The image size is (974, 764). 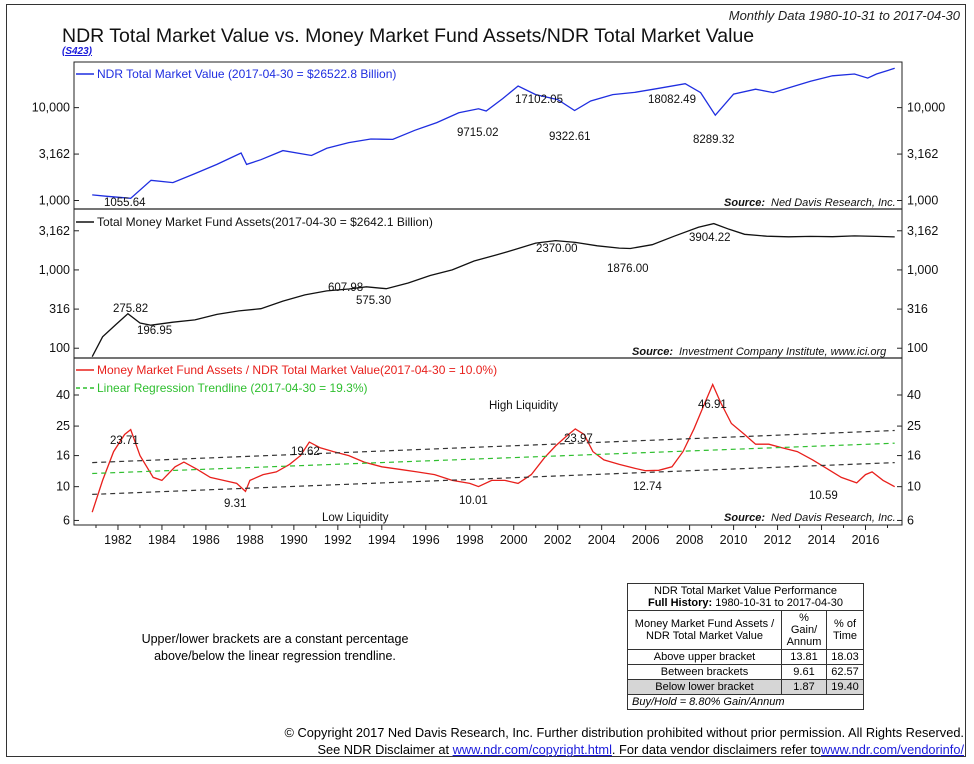 What do you see at coordinates (833, 203) in the screenshot?
I see `source-top: Ned Davis Research, Inc.` at bounding box center [833, 203].